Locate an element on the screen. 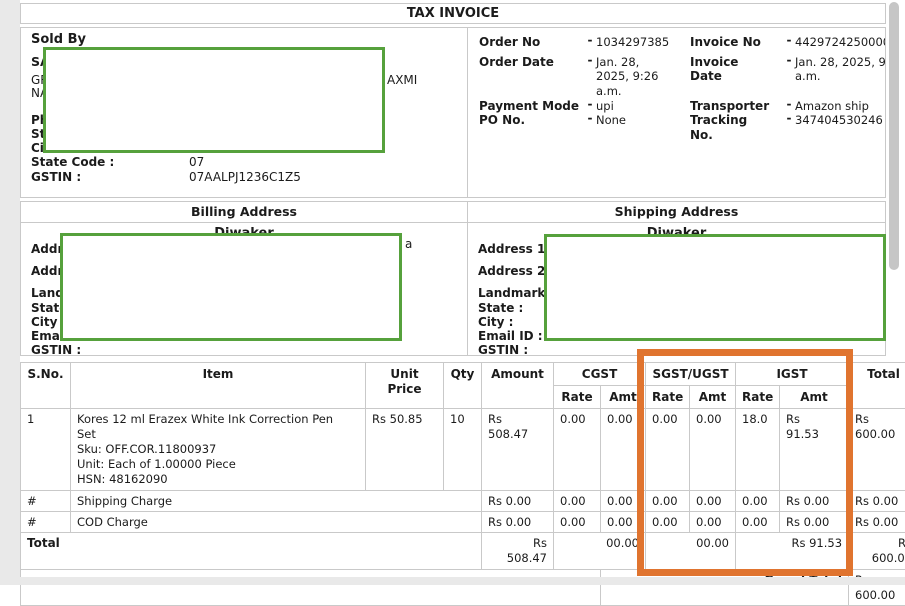  col-header-igst-amt: Amt is located at coordinates (814, 397).